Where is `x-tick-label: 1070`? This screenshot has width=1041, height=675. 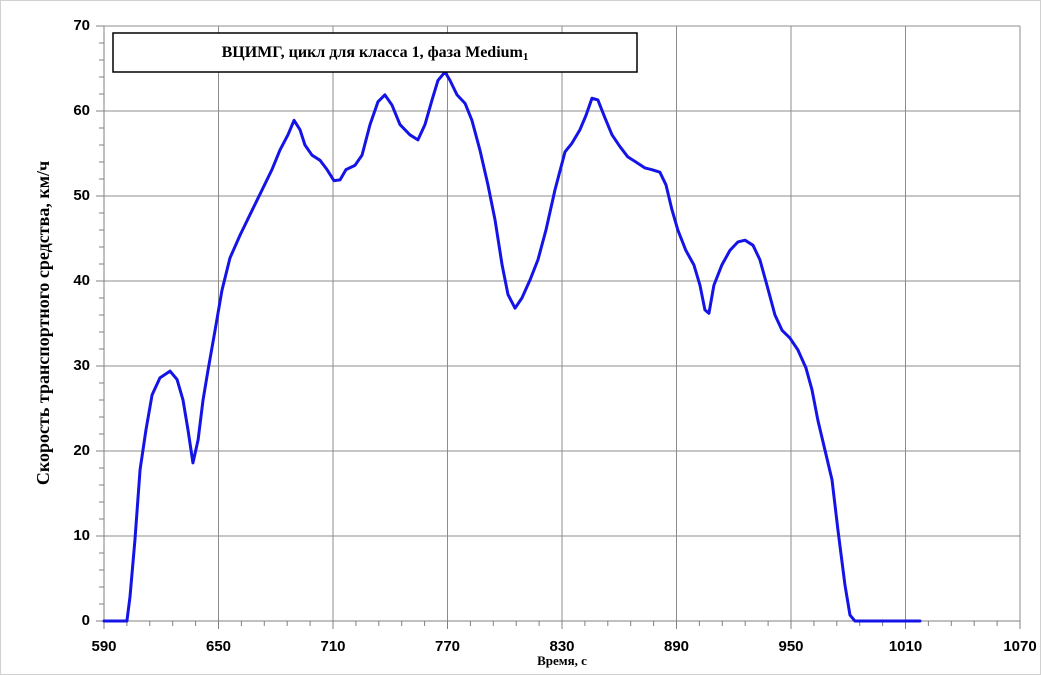 x-tick-label: 1070 is located at coordinates (1019, 646).